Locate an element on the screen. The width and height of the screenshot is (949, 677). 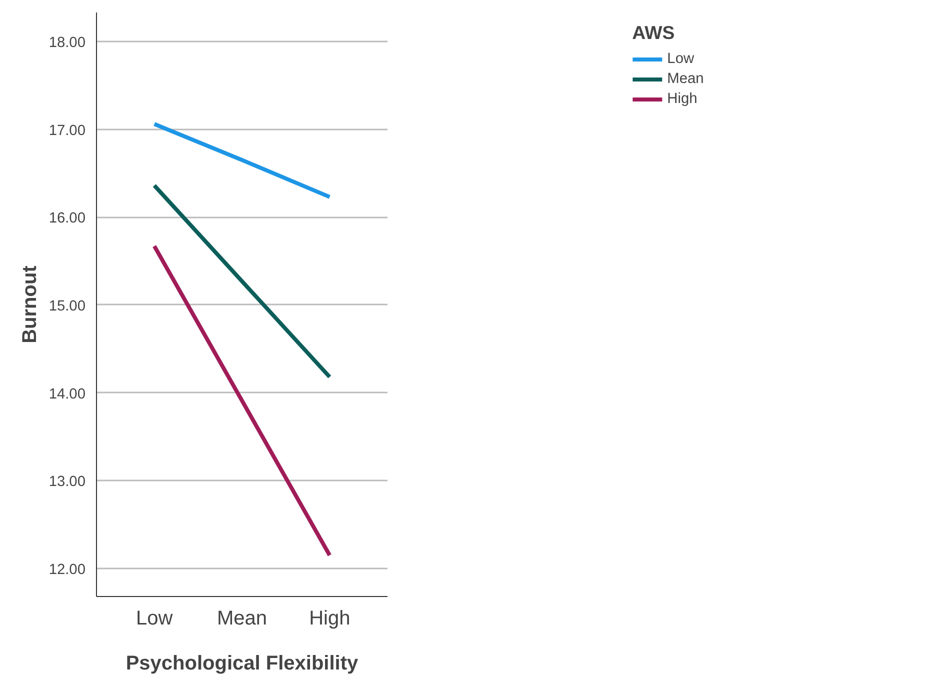
y-tick-label: 15.00 is located at coordinates (67, 306).